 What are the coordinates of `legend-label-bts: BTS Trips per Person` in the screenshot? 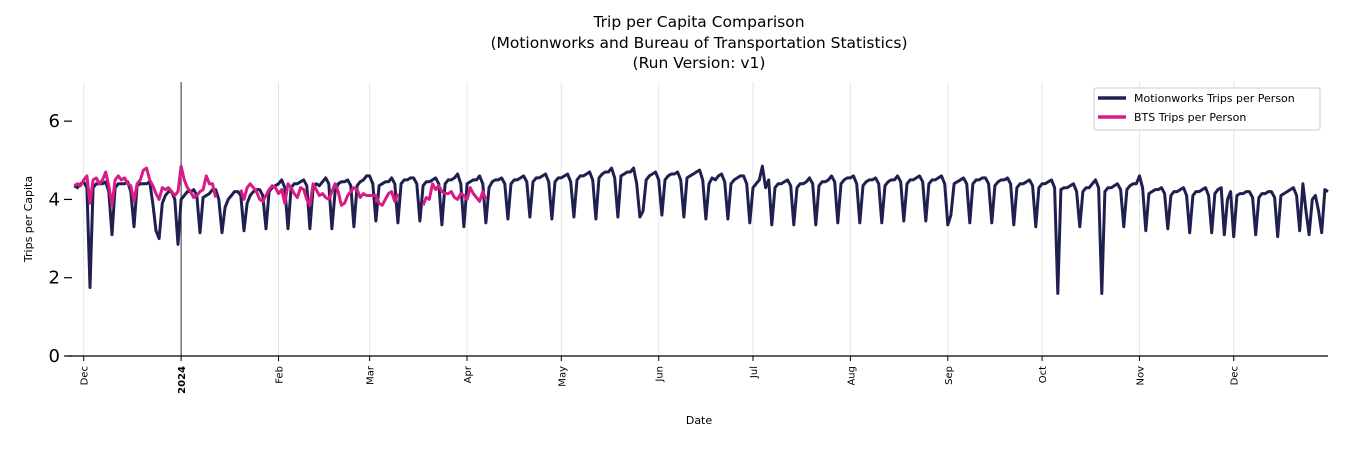 It's located at (1190, 117).